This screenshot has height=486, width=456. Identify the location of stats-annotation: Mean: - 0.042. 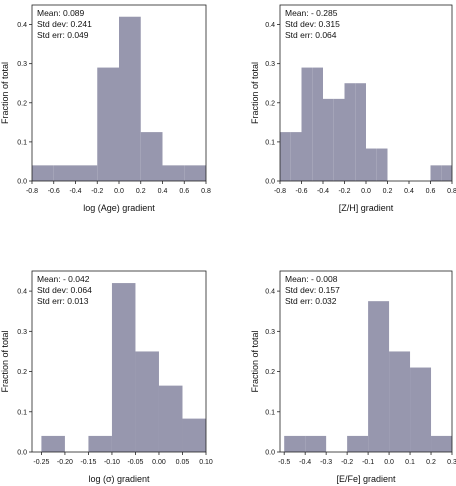
(63, 279).